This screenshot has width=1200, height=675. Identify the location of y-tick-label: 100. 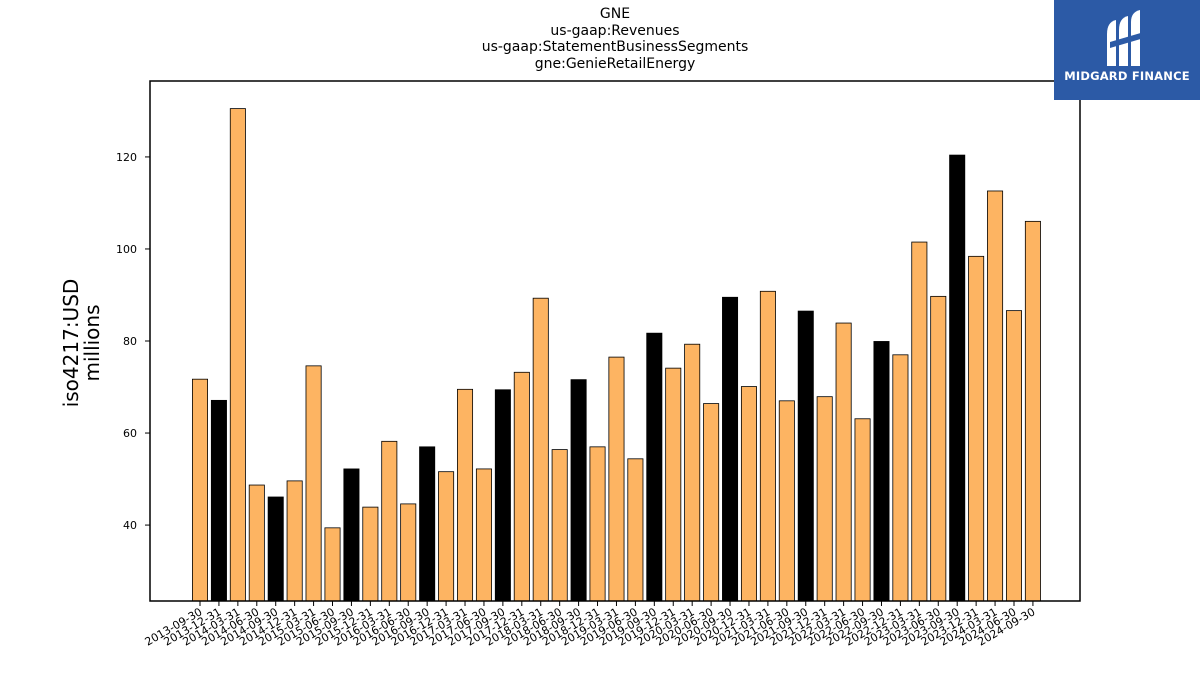
(126, 249).